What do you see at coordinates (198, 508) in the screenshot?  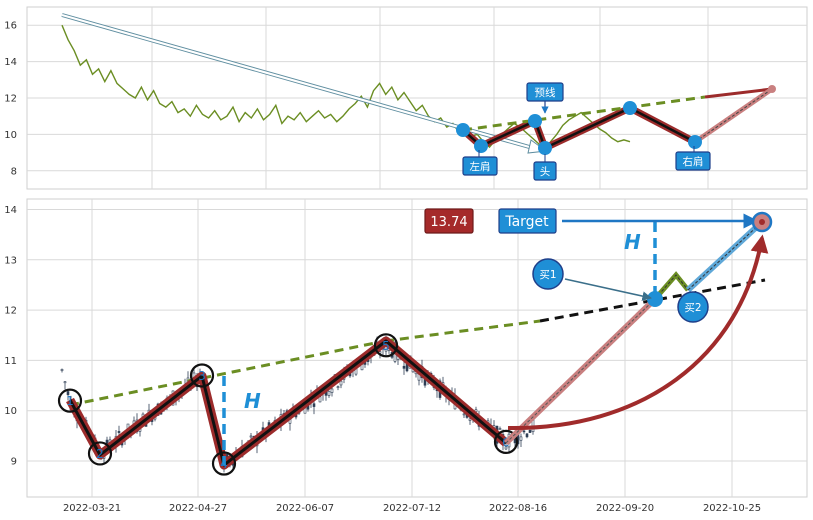 I see `bottom-x-tick-label: 2022-04-27` at bounding box center [198, 508].